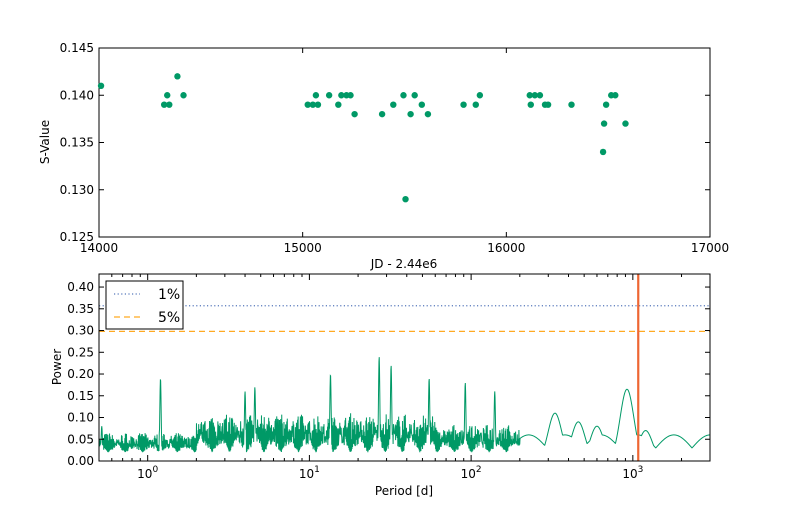  What do you see at coordinates (403, 264) in the screenshot?
I see `svalue-x-label: JD - 2.44e6` at bounding box center [403, 264].